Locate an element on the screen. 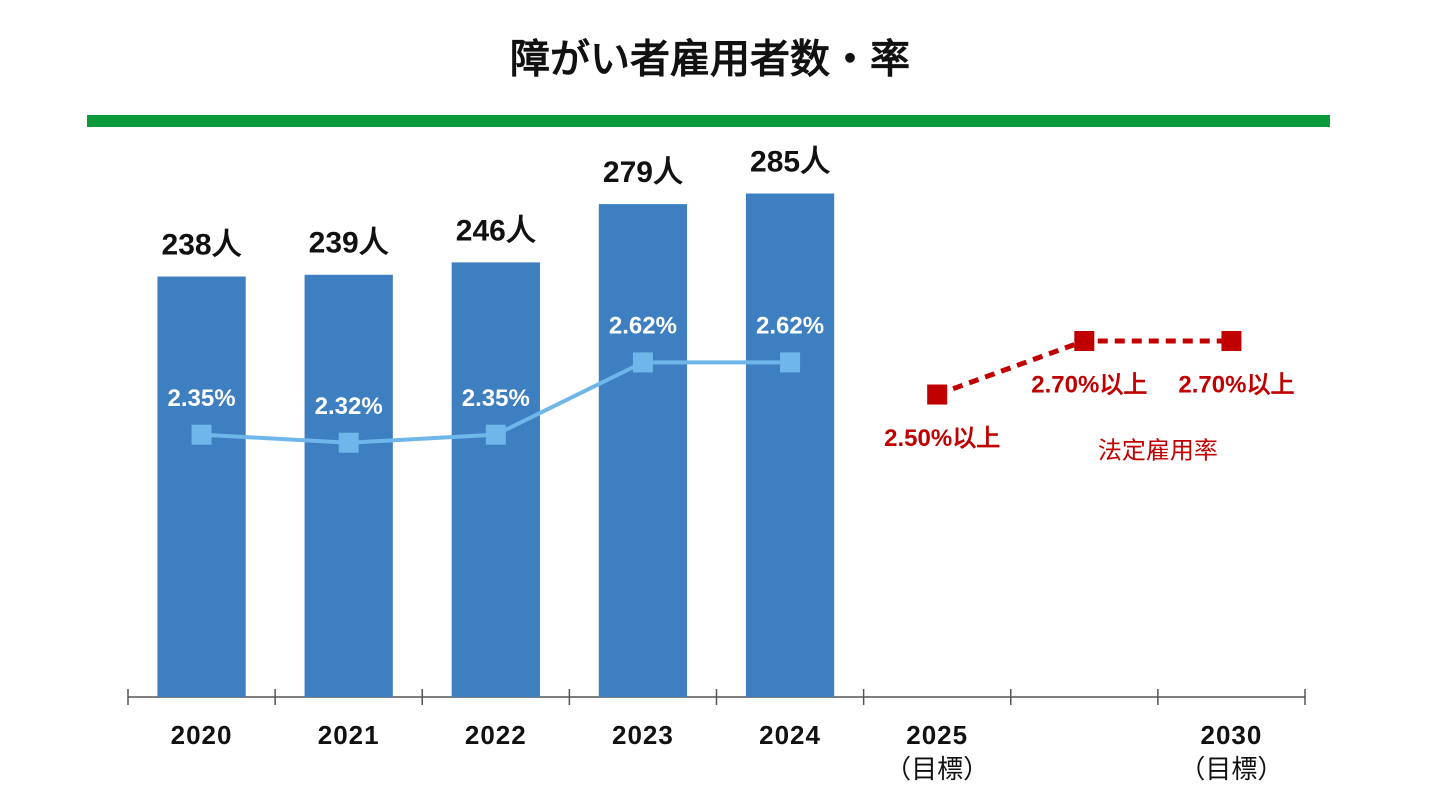 This screenshot has width=1430, height=804. x-tick-label: 2024 is located at coordinates (790, 735).